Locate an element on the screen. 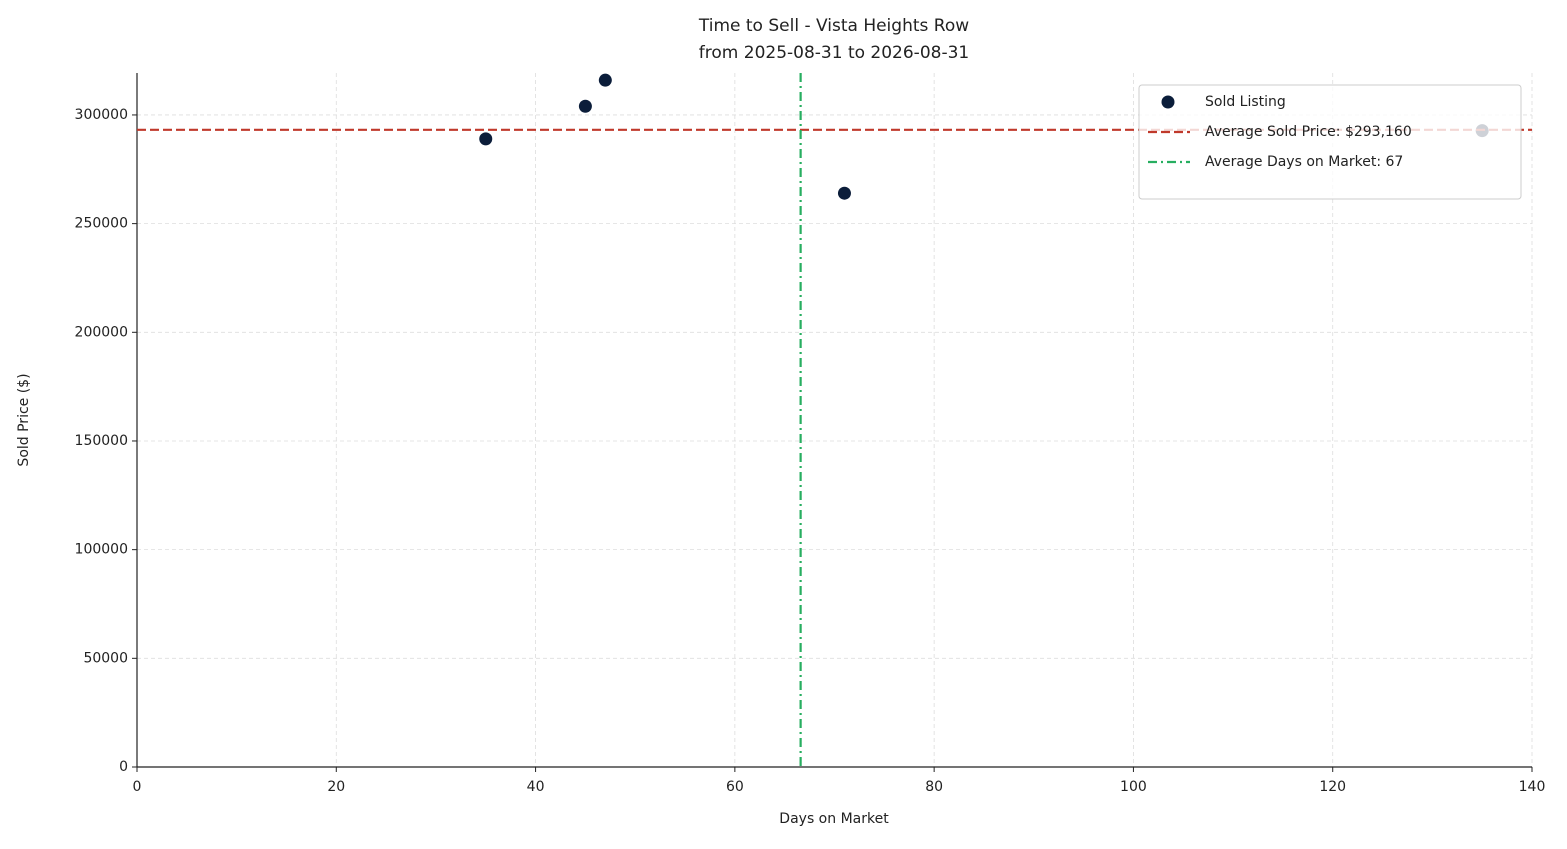 The height and width of the screenshot is (849, 1567). legend-box is located at coordinates (1330, 142).